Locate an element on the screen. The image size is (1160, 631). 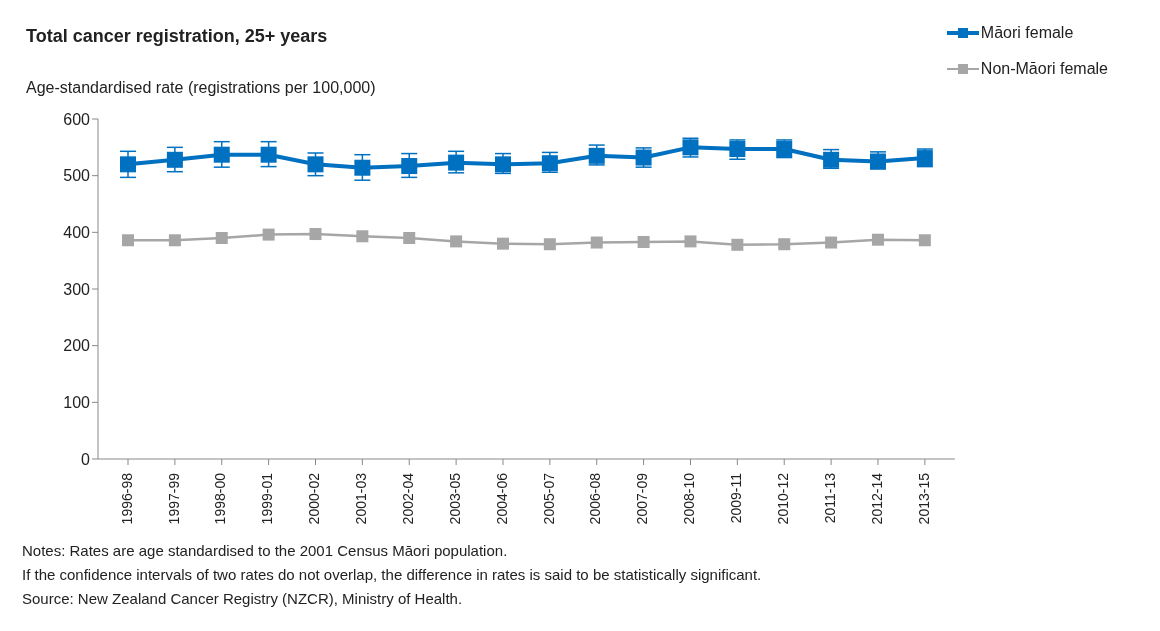
x-tick-label: 1999-01 is located at coordinates (267, 498).